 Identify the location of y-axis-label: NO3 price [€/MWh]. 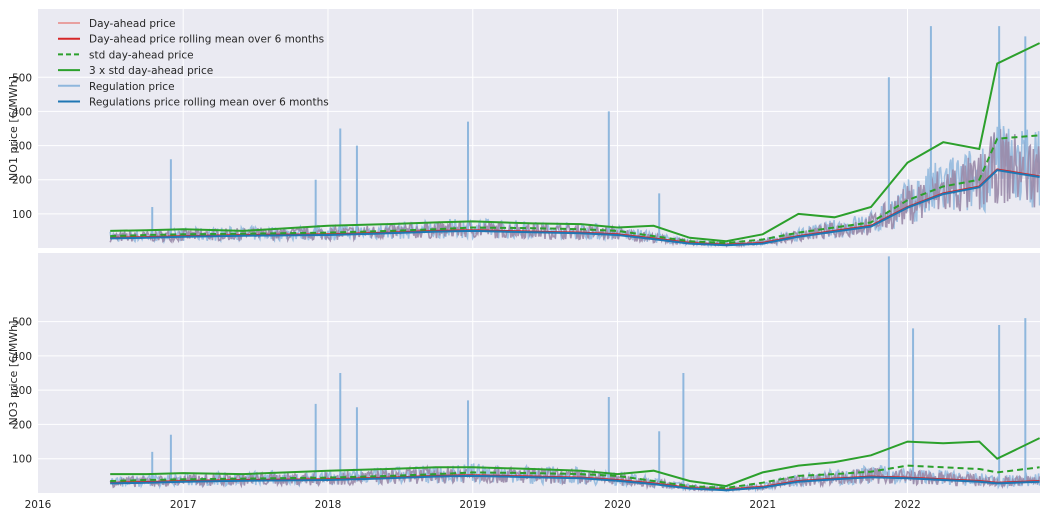
(13, 373).